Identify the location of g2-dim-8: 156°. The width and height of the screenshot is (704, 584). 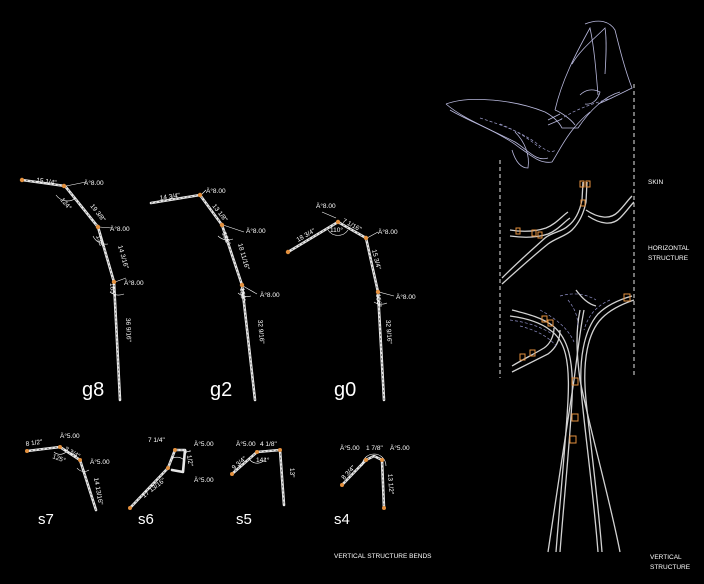
(242, 294).